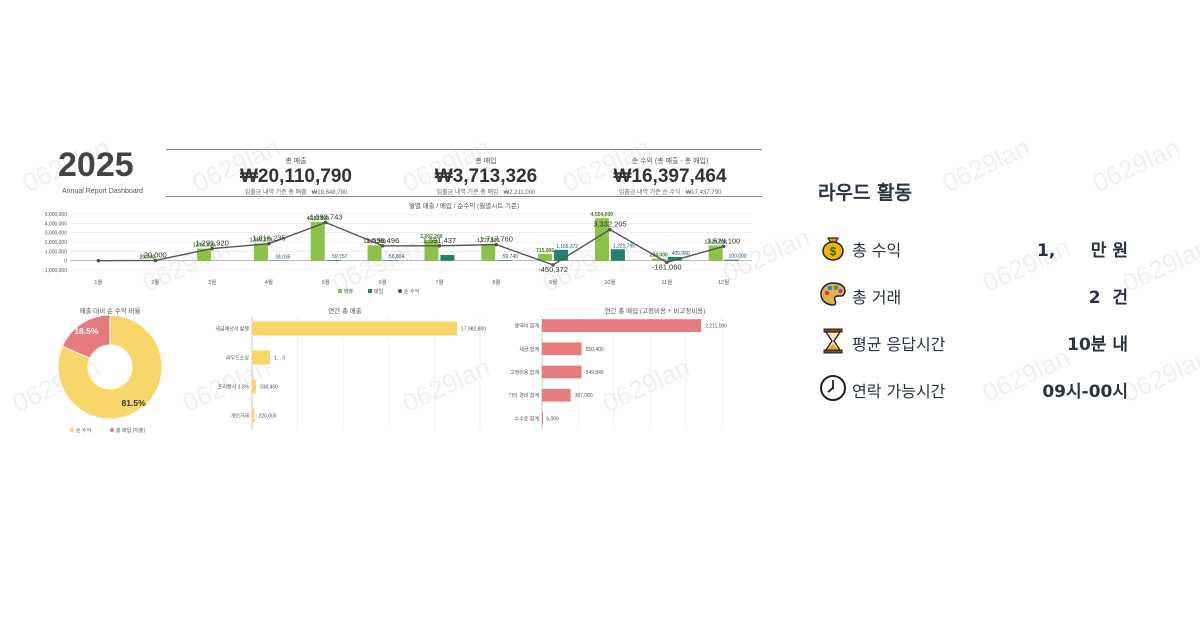 This screenshot has width=1200, height=643. Describe the element at coordinates (667, 266) in the screenshot. I see `net-profit-data-label: -181,060` at that location.